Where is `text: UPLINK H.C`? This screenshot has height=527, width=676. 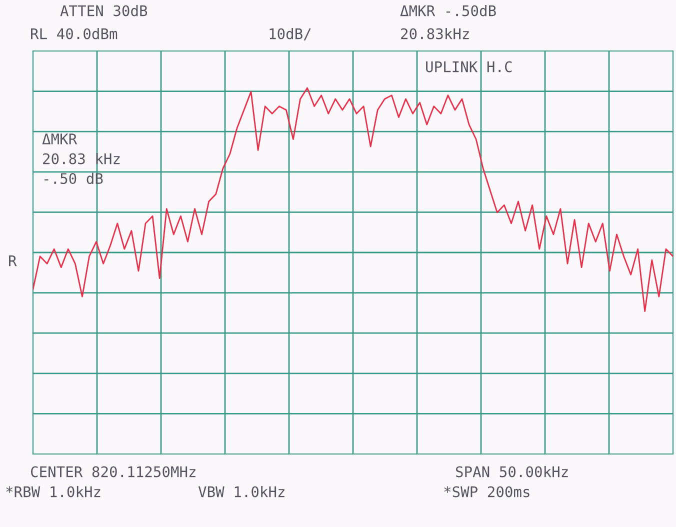 text: UPLINK H.C is located at coordinates (469, 66).